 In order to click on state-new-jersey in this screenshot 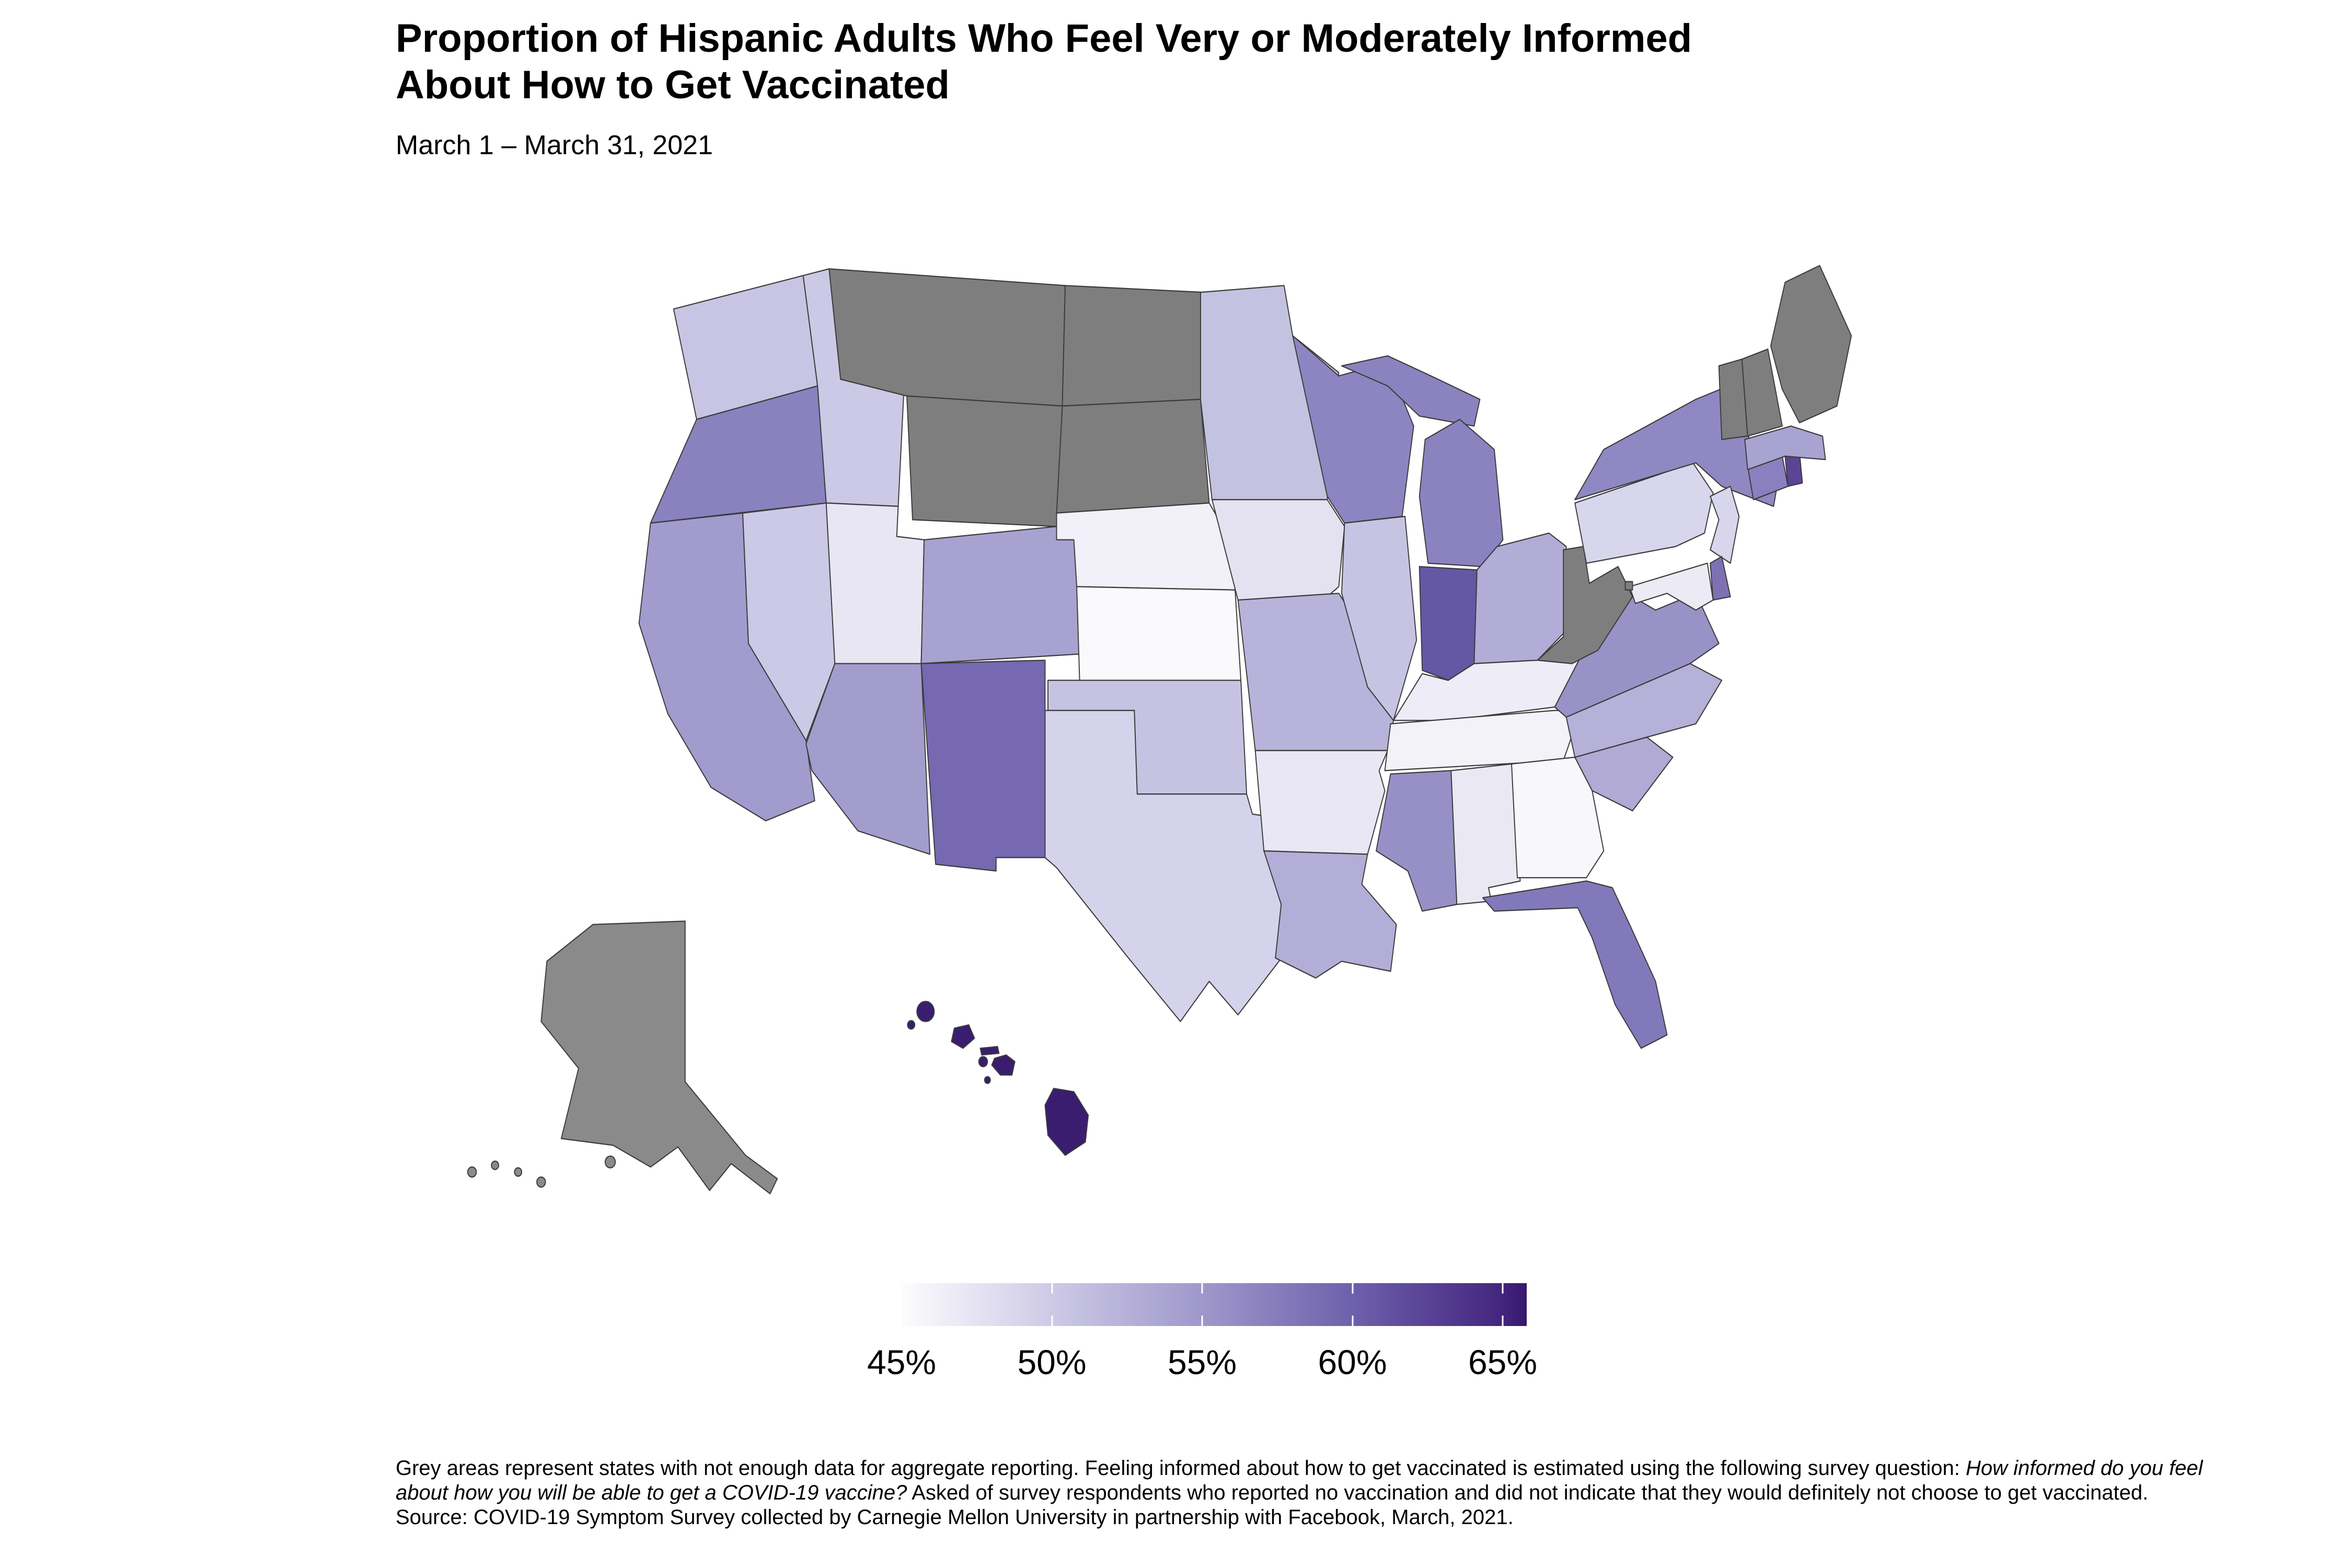, I will do `click(1725, 525)`.